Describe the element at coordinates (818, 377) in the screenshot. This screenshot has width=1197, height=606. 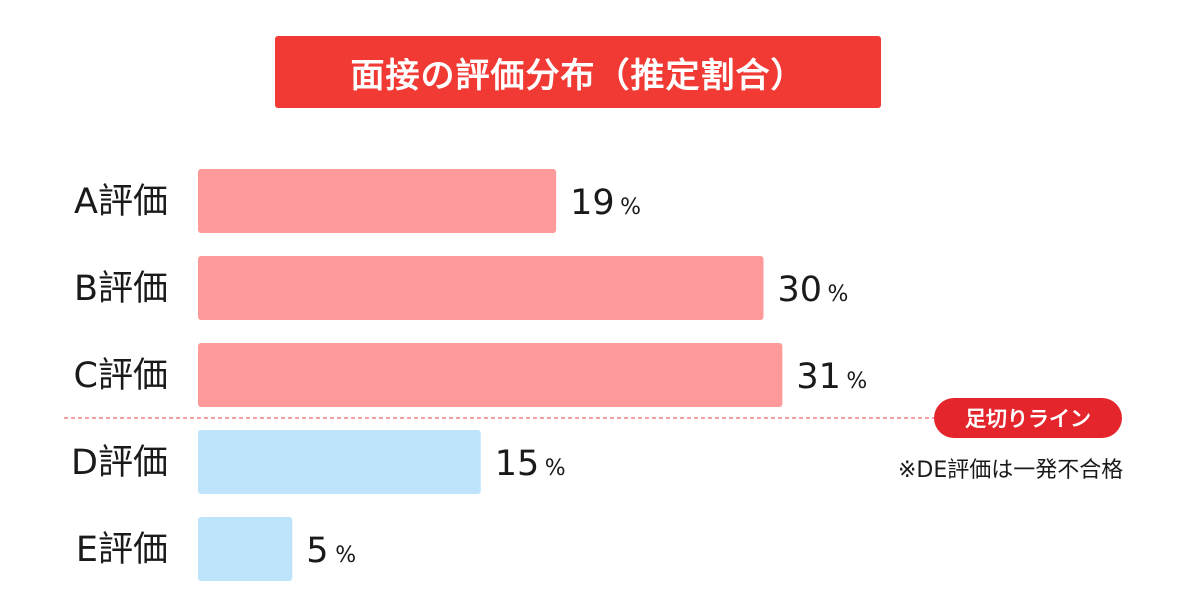
I see `value-label: 31` at that location.